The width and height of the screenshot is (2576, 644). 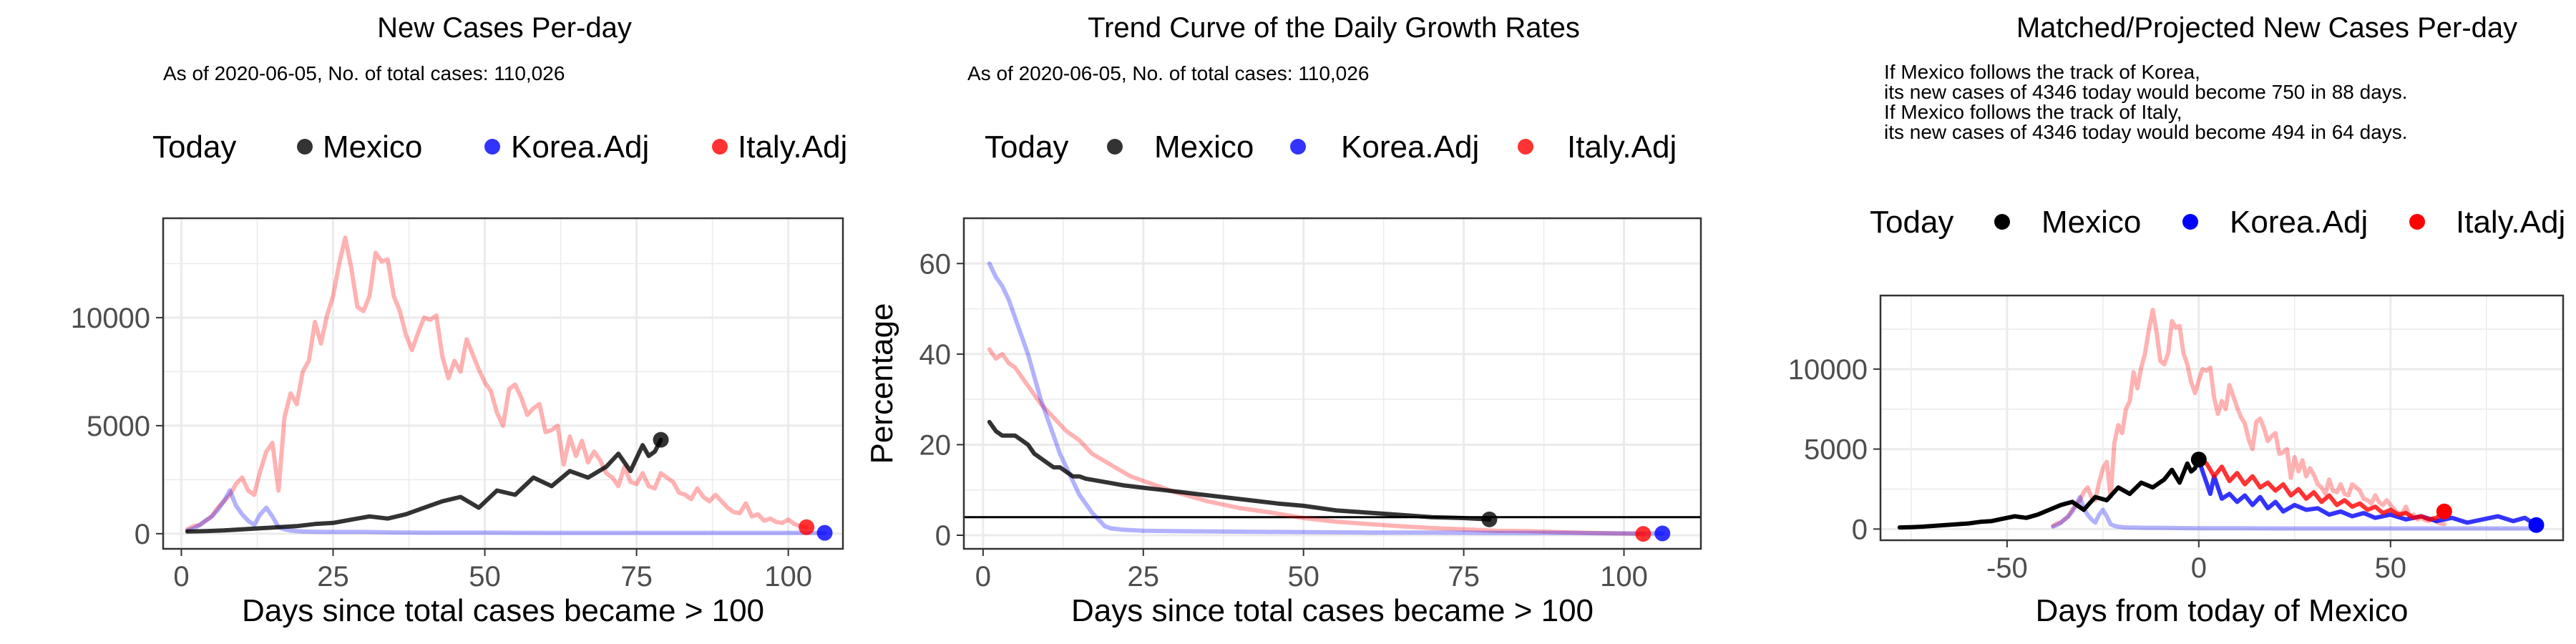 What do you see at coordinates (935, 264) in the screenshot?
I see `y-tick-label: 60` at bounding box center [935, 264].